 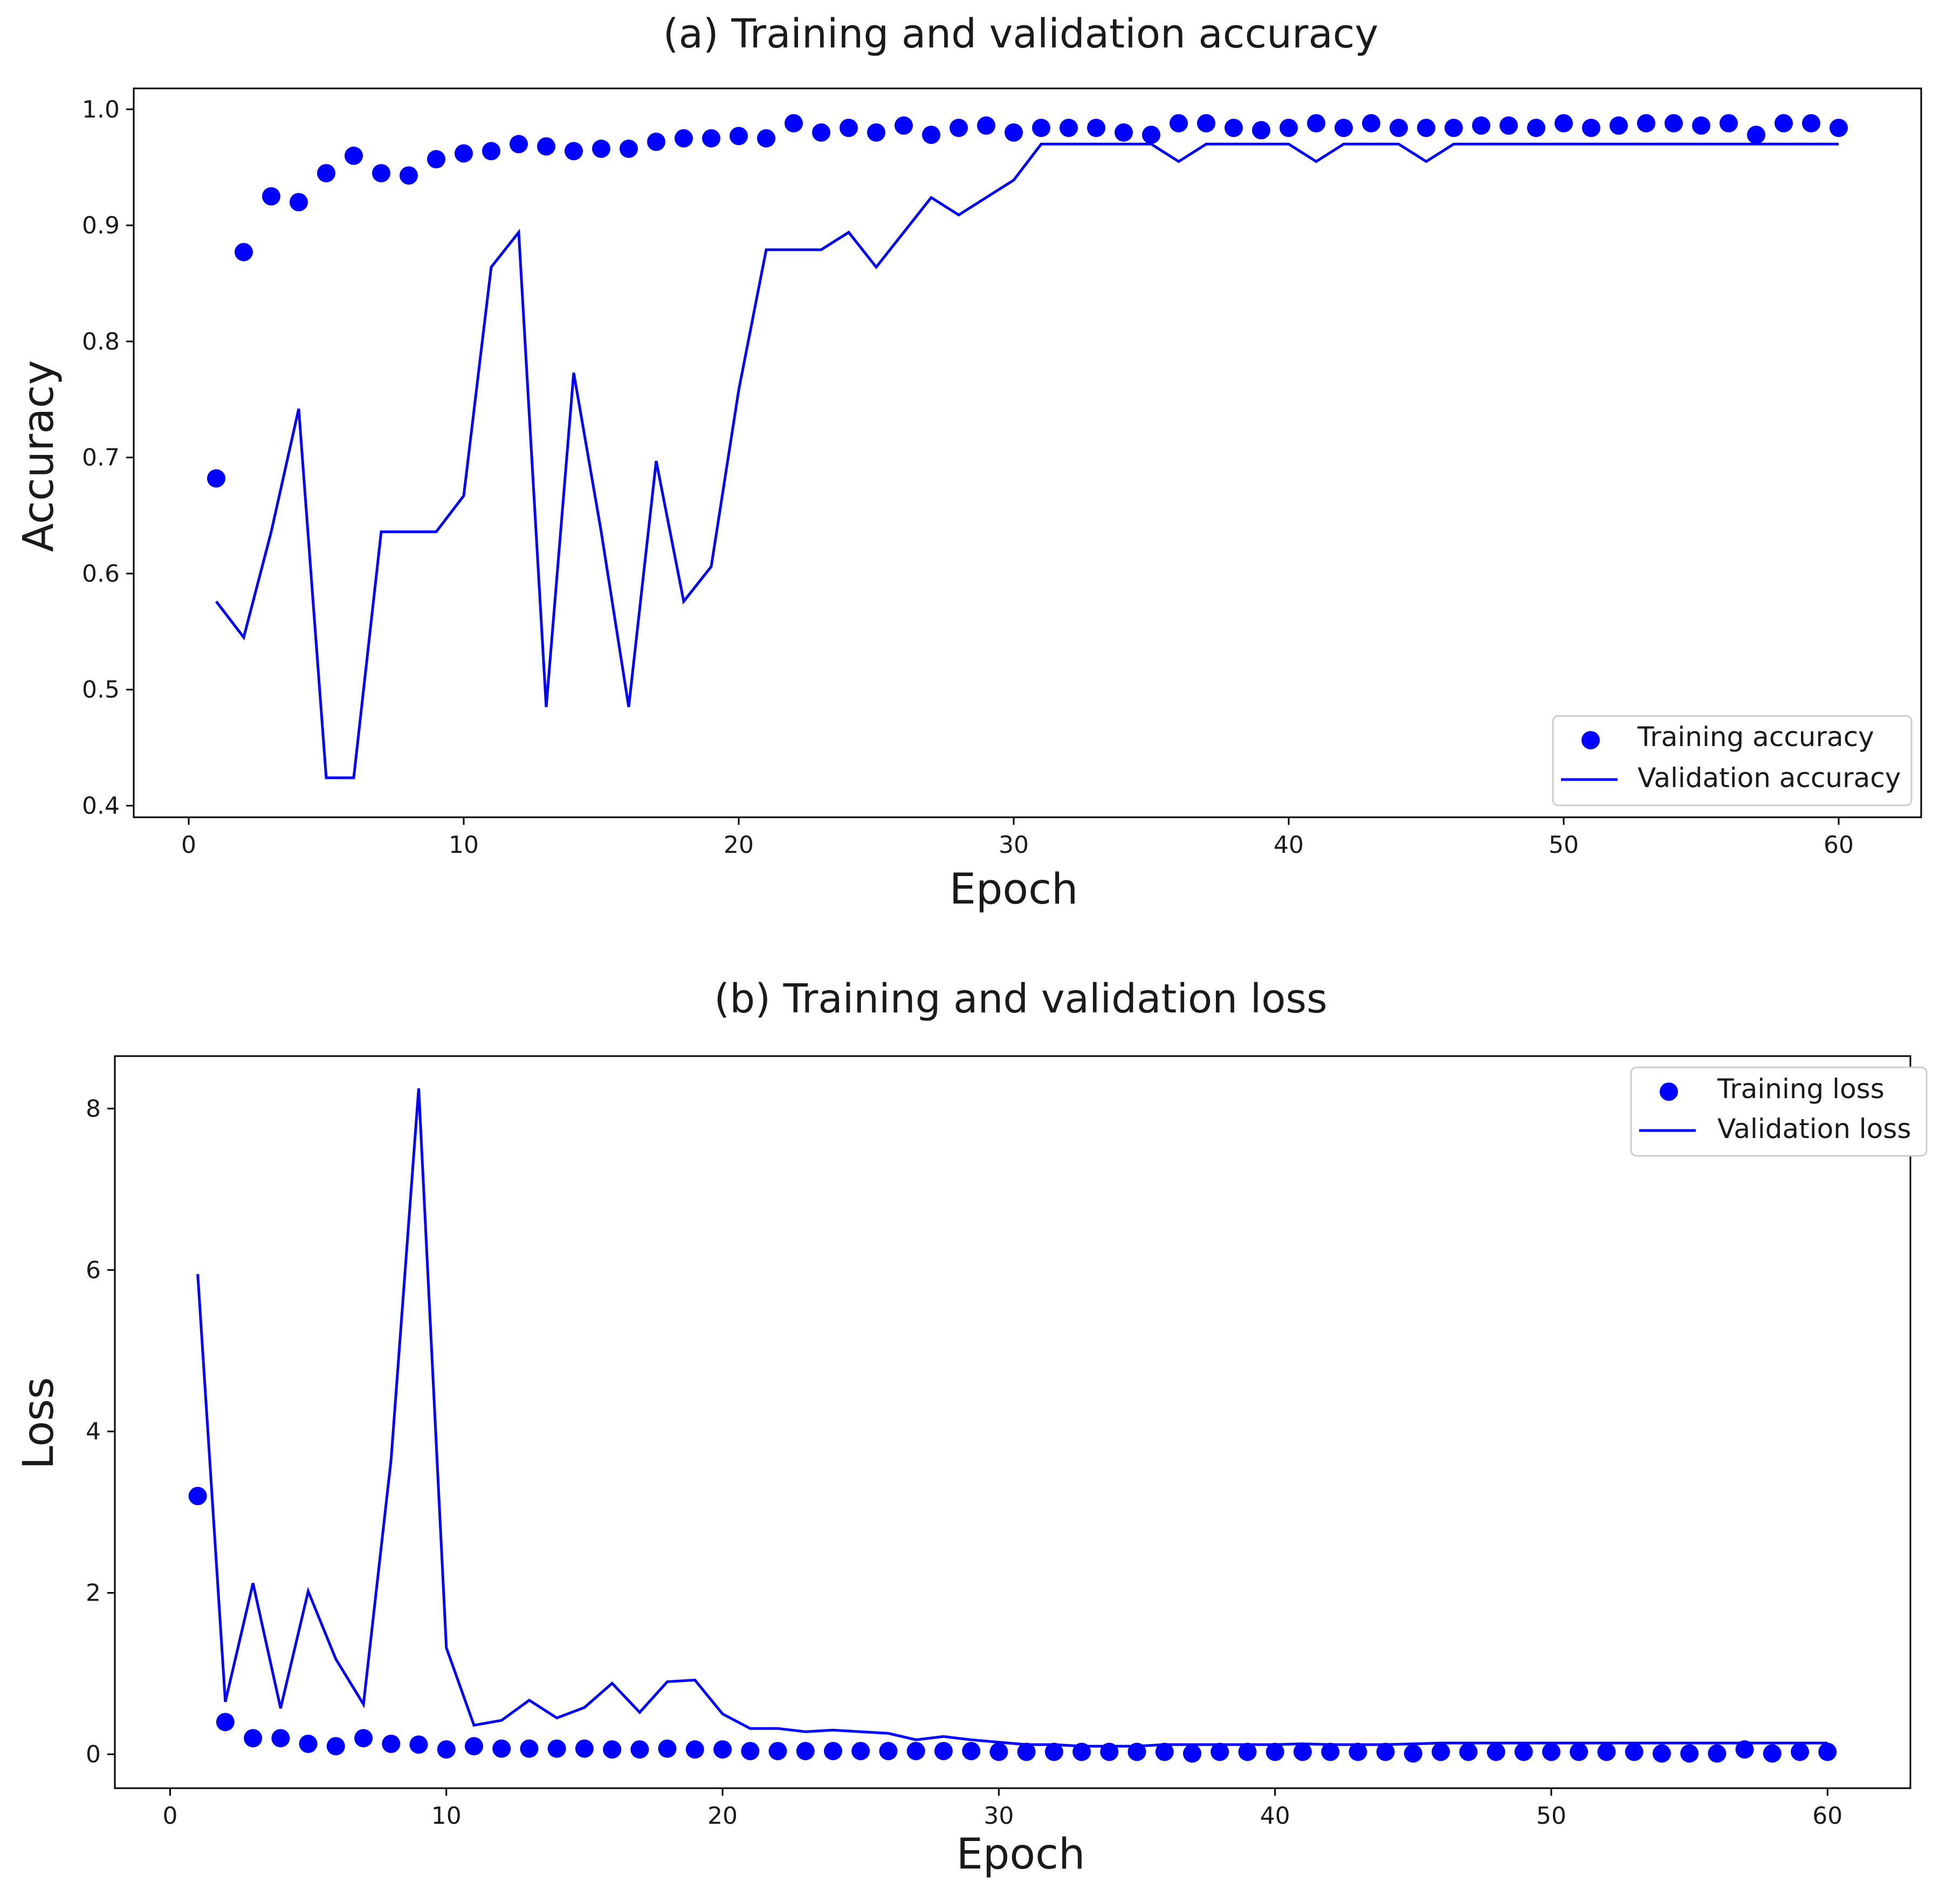 I want to click on chart-title: (b) Training and validation loss, so click(x=1020, y=999).